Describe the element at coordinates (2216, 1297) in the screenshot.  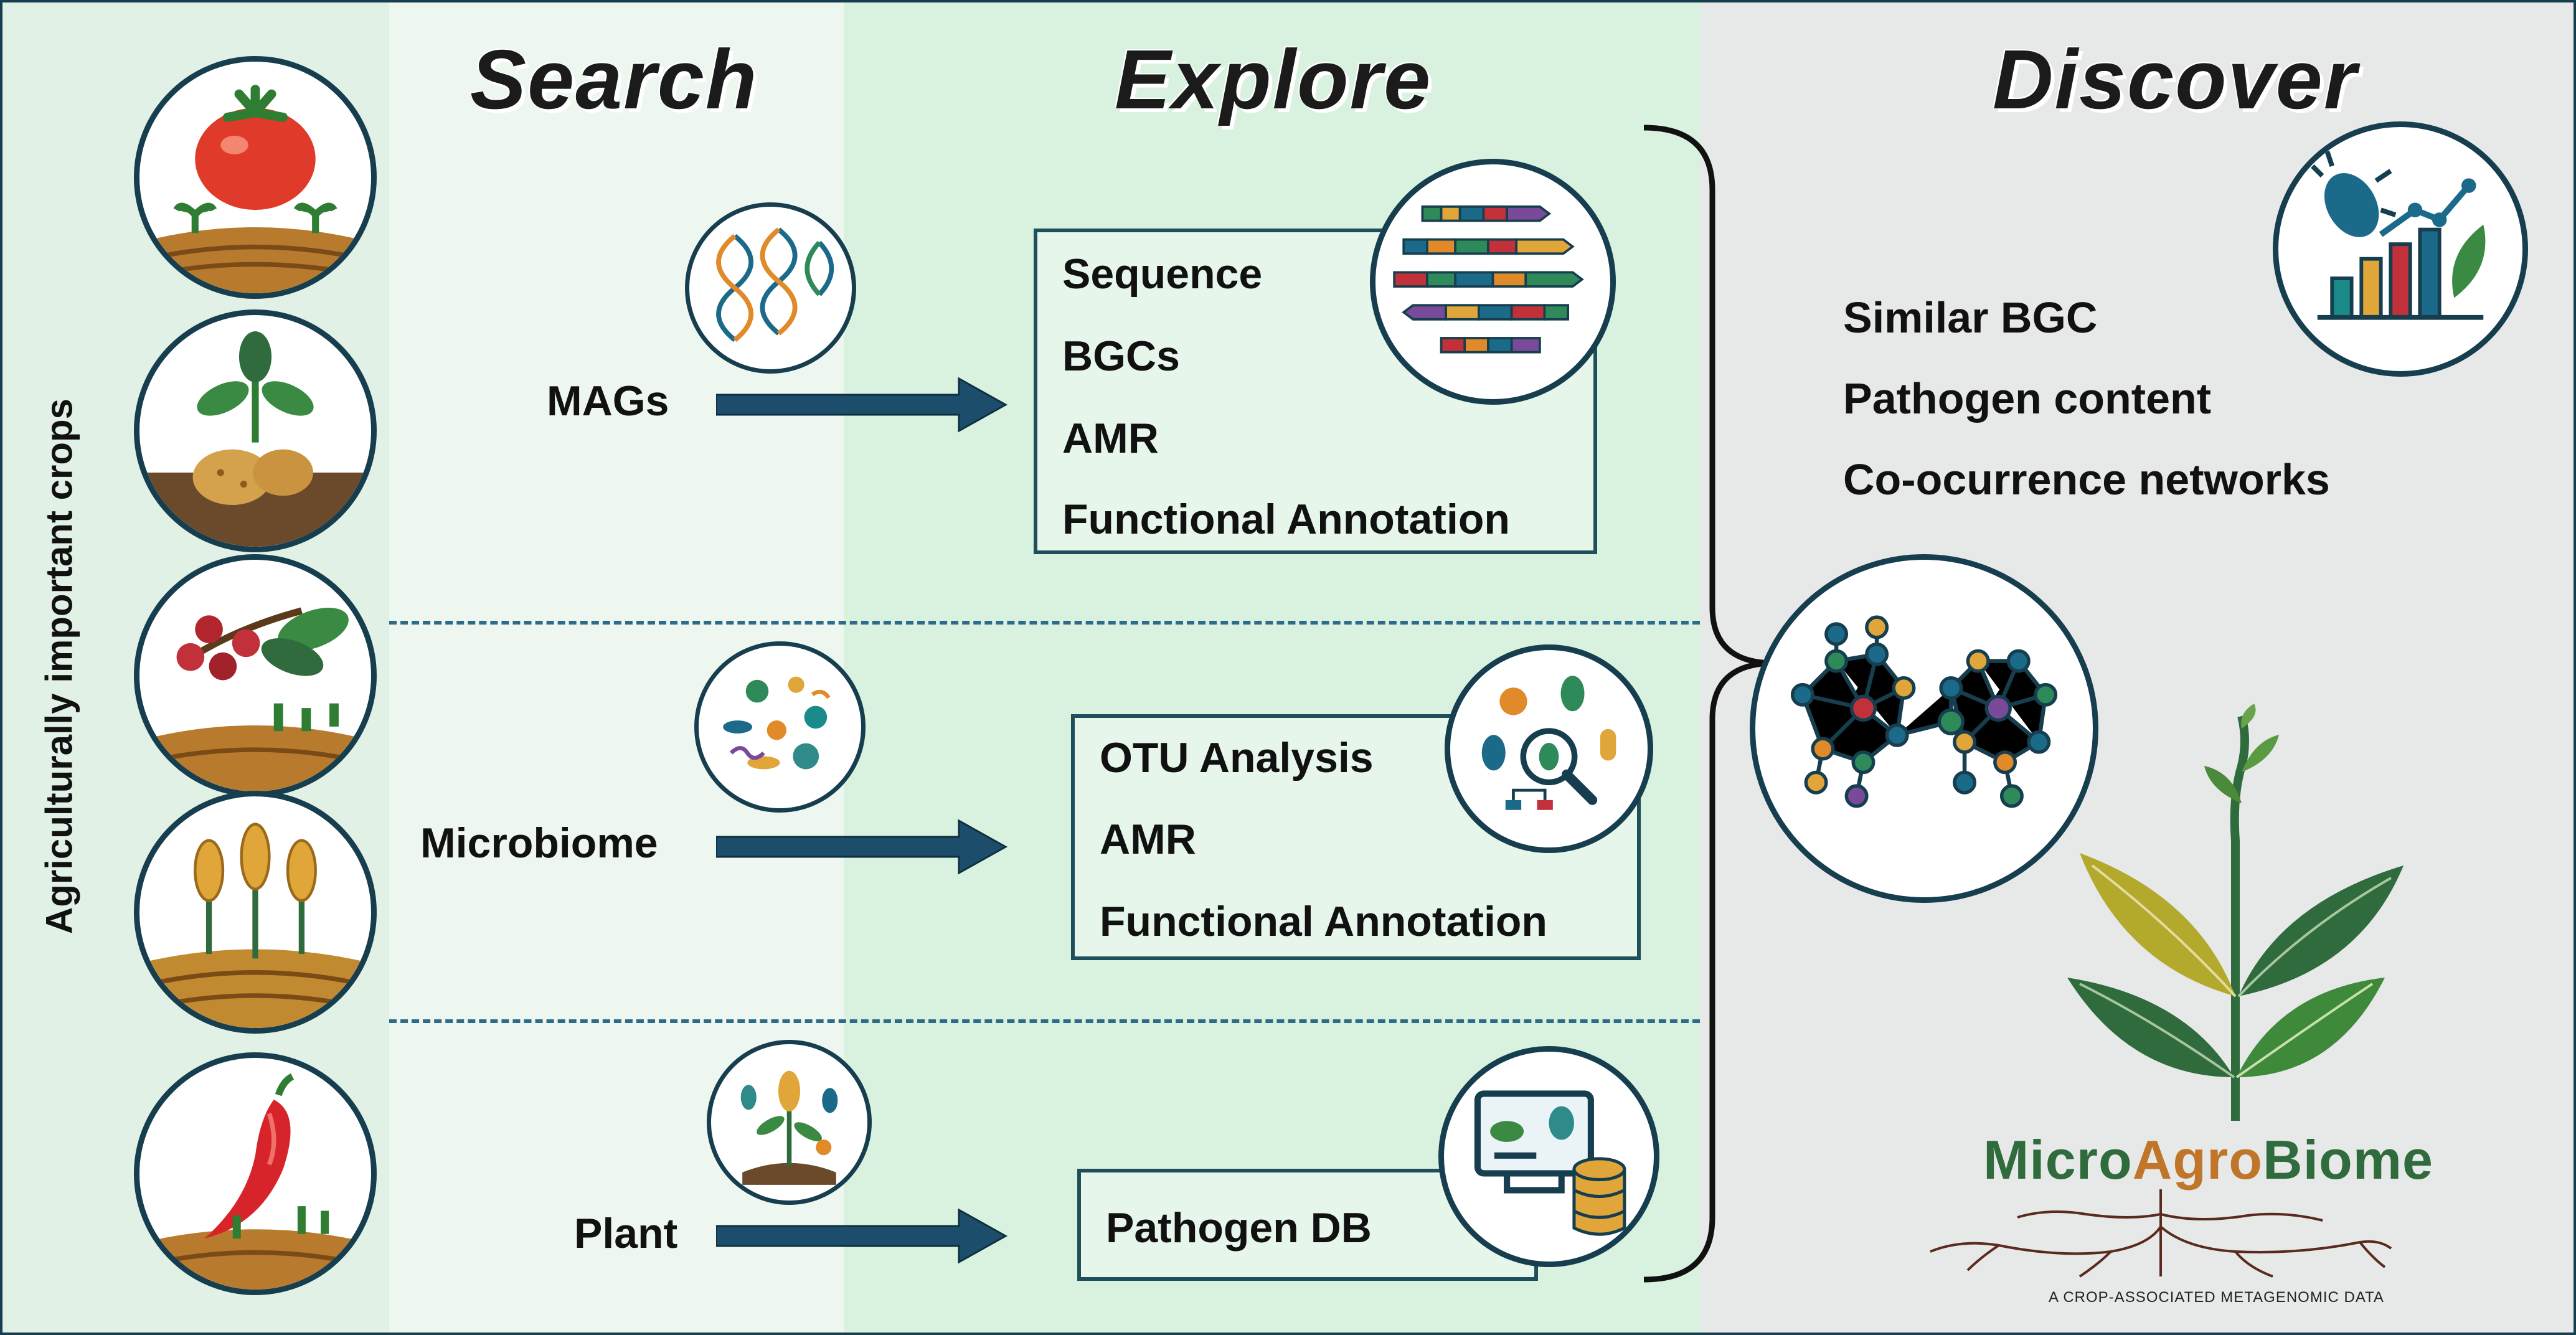
I see `logo-tagline: A CROP-ASSOCIATED METAGENOMIC DATA` at that location.